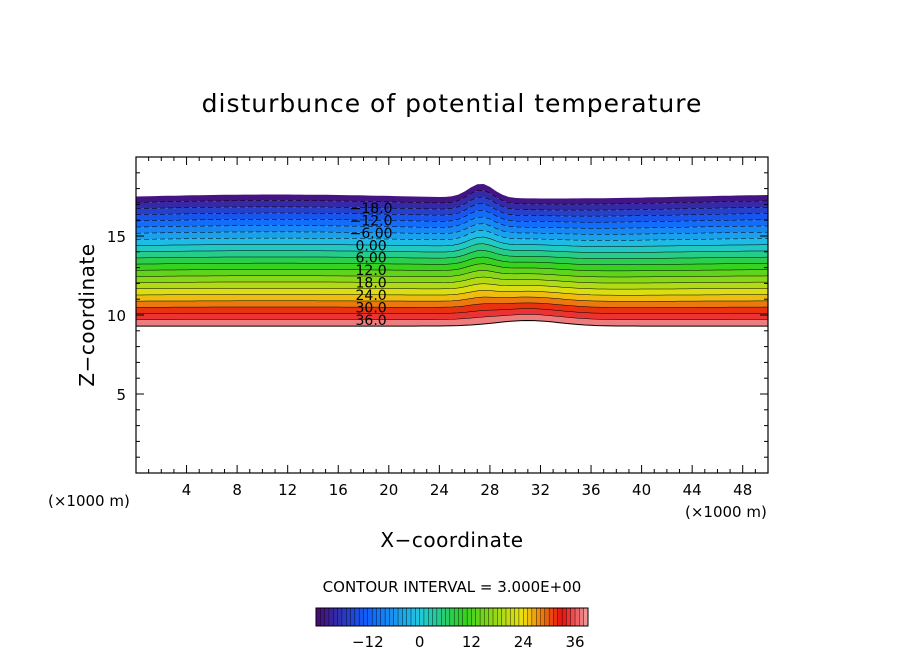 This screenshot has height=658, width=904. What do you see at coordinates (420, 642) in the screenshot?
I see `colorbar-tick-label: 0` at bounding box center [420, 642].